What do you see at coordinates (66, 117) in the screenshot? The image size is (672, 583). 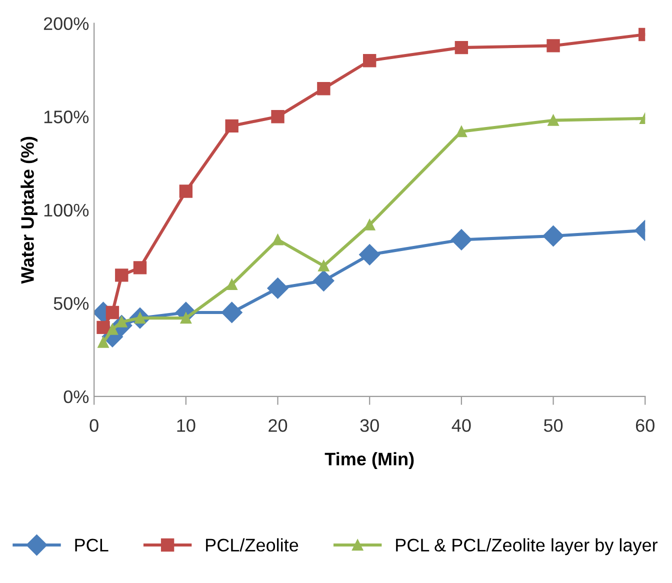 I see `y-tick-label: 150%` at bounding box center [66, 117].